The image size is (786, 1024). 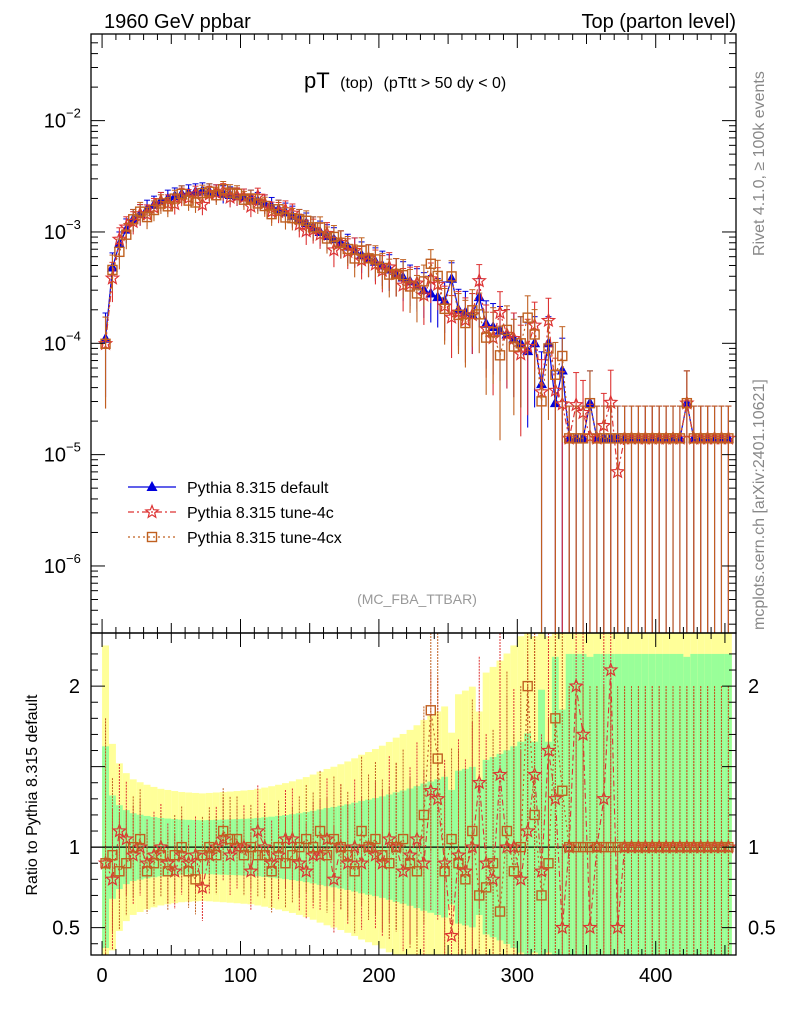 What do you see at coordinates (517, 976) in the screenshot?
I see `x-tick-label: 300` at bounding box center [517, 976].